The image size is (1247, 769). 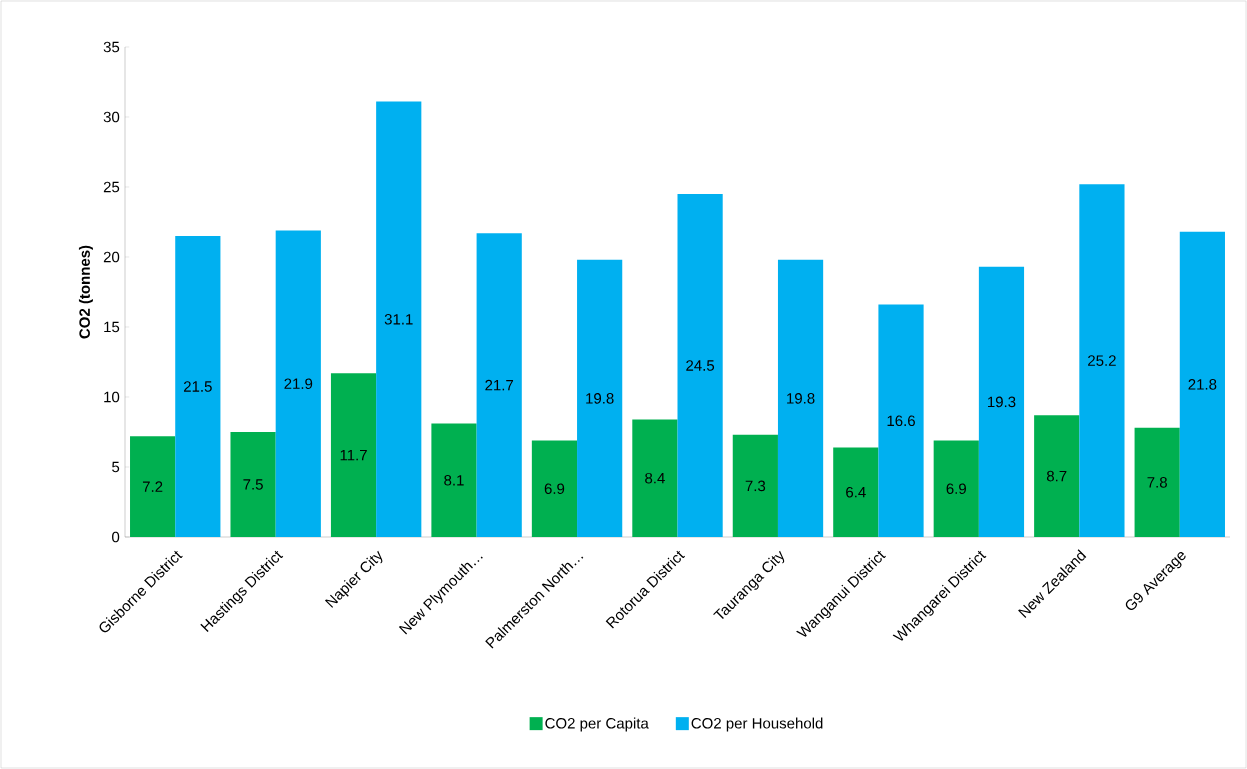 I want to click on data-label: 11.7, so click(x=353, y=455).